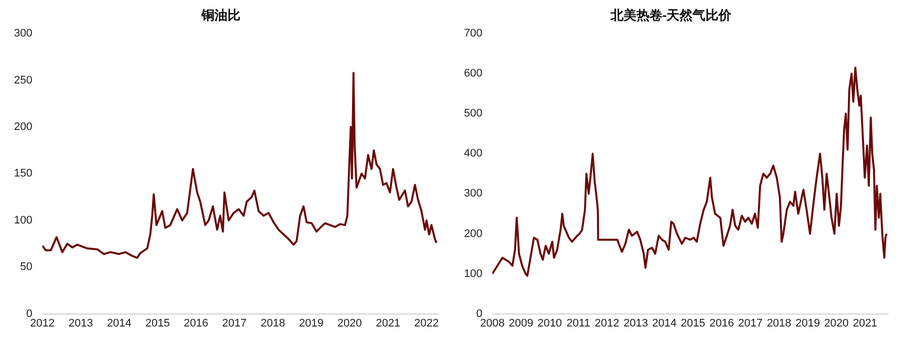 Image resolution: width=900 pixels, height=337 pixels. I want to click on y-tick-label: 250, so click(23, 80).